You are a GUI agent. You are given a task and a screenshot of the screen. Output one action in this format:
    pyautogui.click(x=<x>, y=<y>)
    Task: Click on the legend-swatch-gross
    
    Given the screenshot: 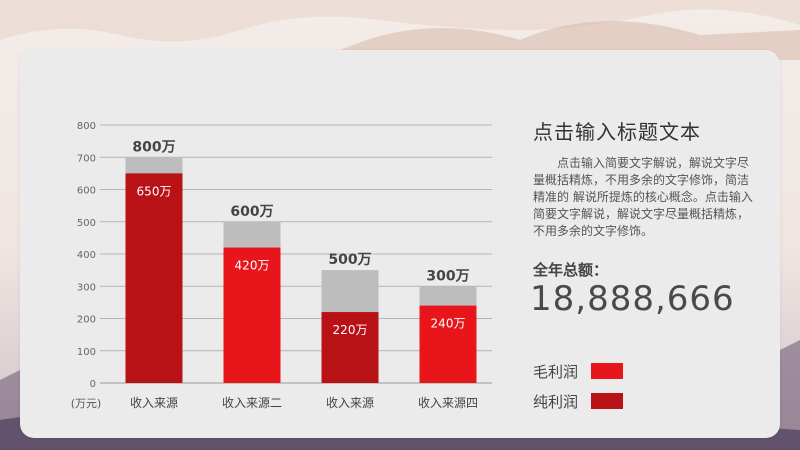 What is the action you would take?
    pyautogui.click(x=607, y=371)
    